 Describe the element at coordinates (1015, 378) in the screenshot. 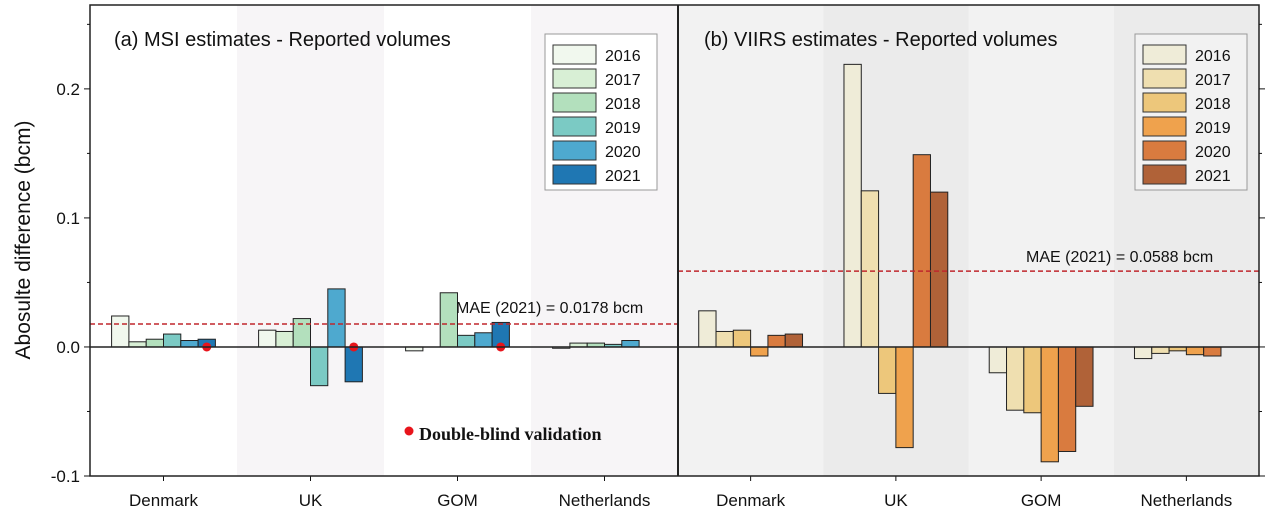

I see `bar-GOM-2017` at that location.